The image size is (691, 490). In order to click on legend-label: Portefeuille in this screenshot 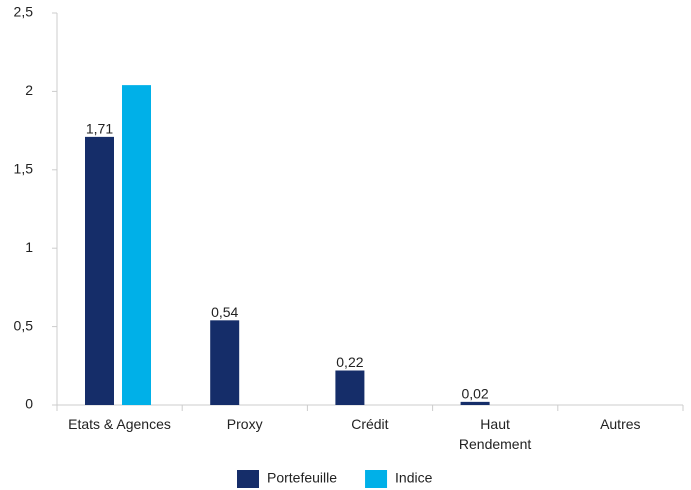, I will do `click(302, 478)`.